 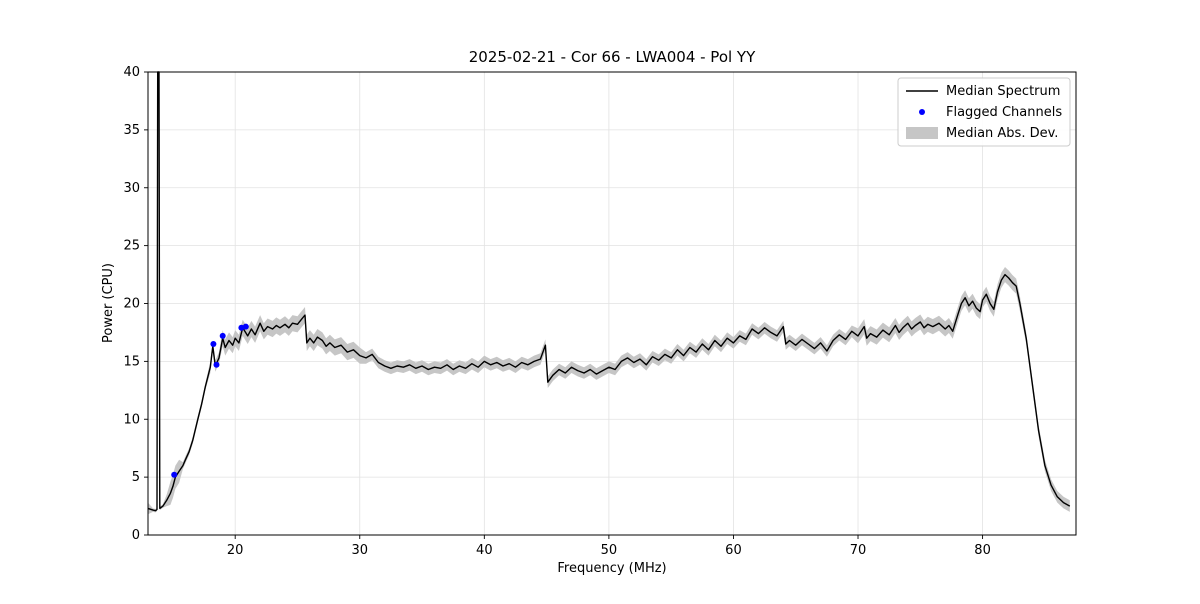 I want to click on y-tick-label: 40, so click(x=131, y=72).